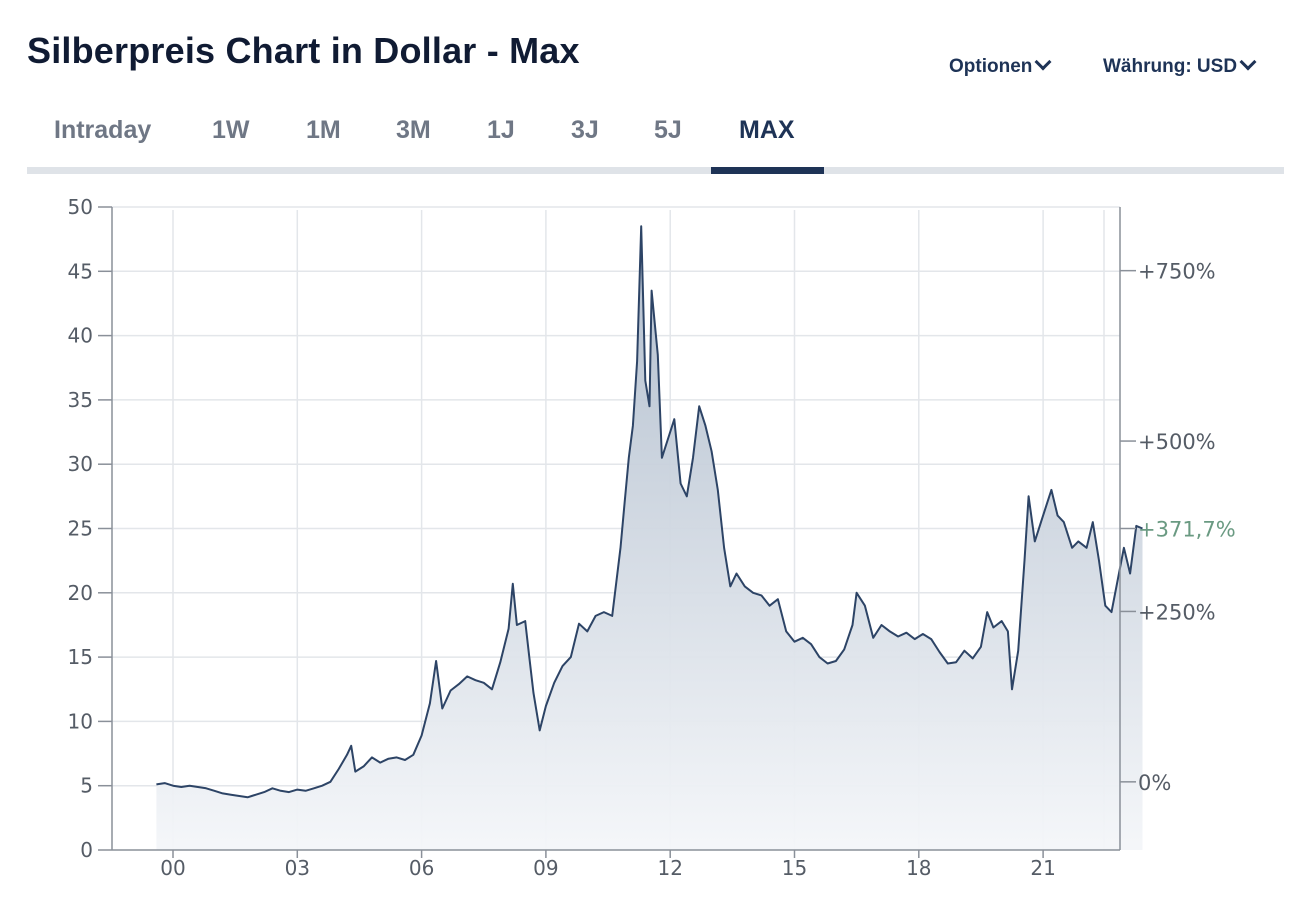  I want to click on tab-1j: 1J, so click(501, 130).